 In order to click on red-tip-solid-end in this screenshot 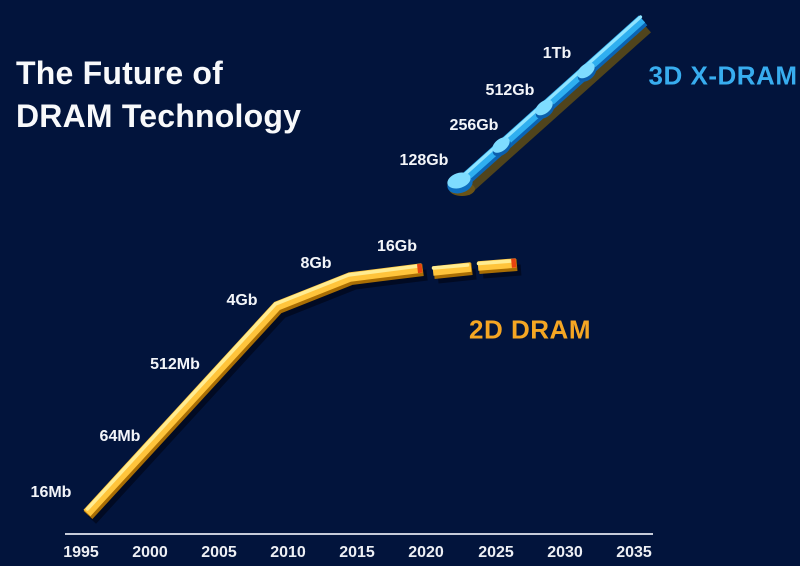, I will do `click(420, 268)`.